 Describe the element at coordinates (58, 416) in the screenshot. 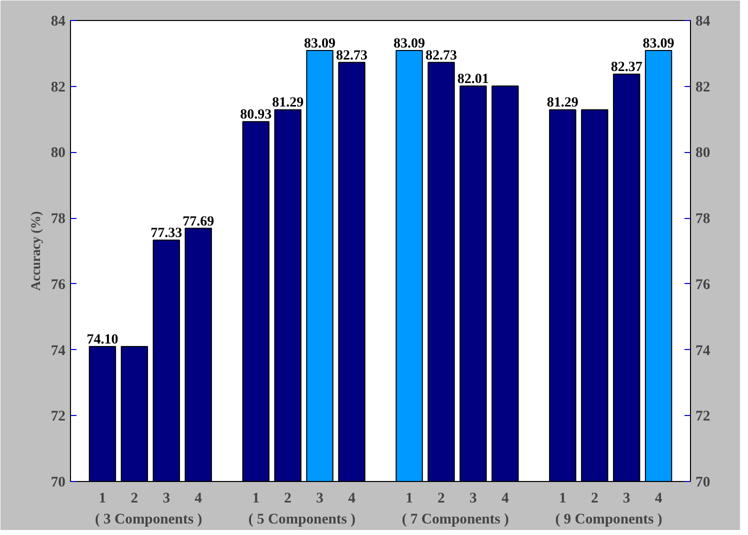

I see `y-tick-label: 72` at that location.